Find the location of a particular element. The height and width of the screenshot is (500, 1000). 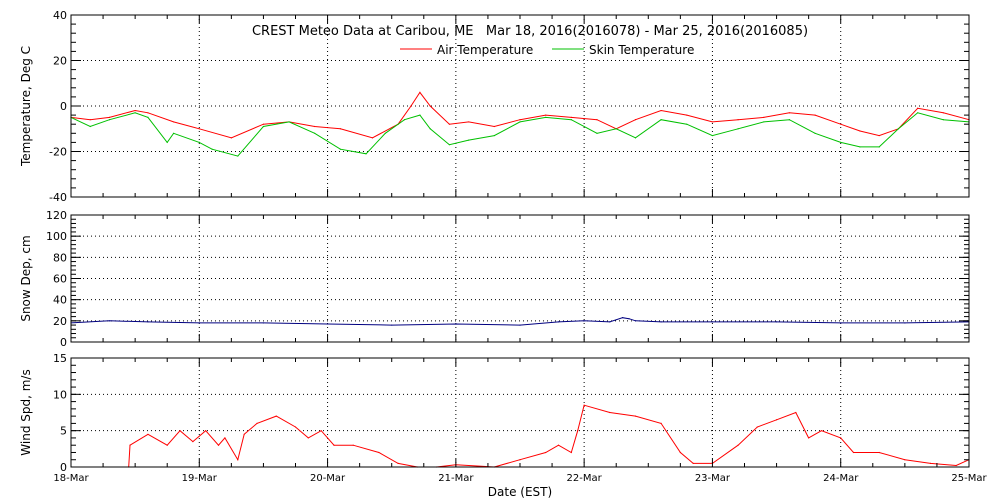

x-axis-label: Date (EST) is located at coordinates (520, 492).